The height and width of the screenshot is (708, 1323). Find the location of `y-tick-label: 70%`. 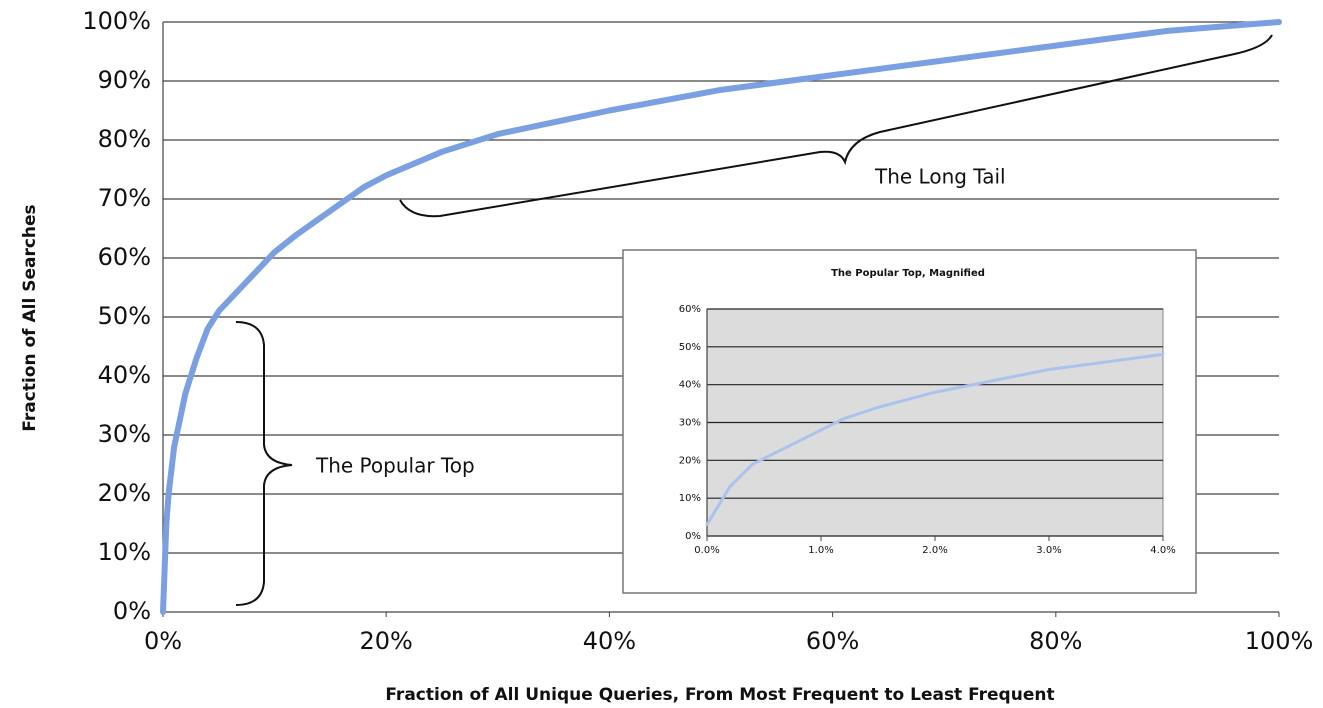

y-tick-label: 70% is located at coordinates (124, 198).